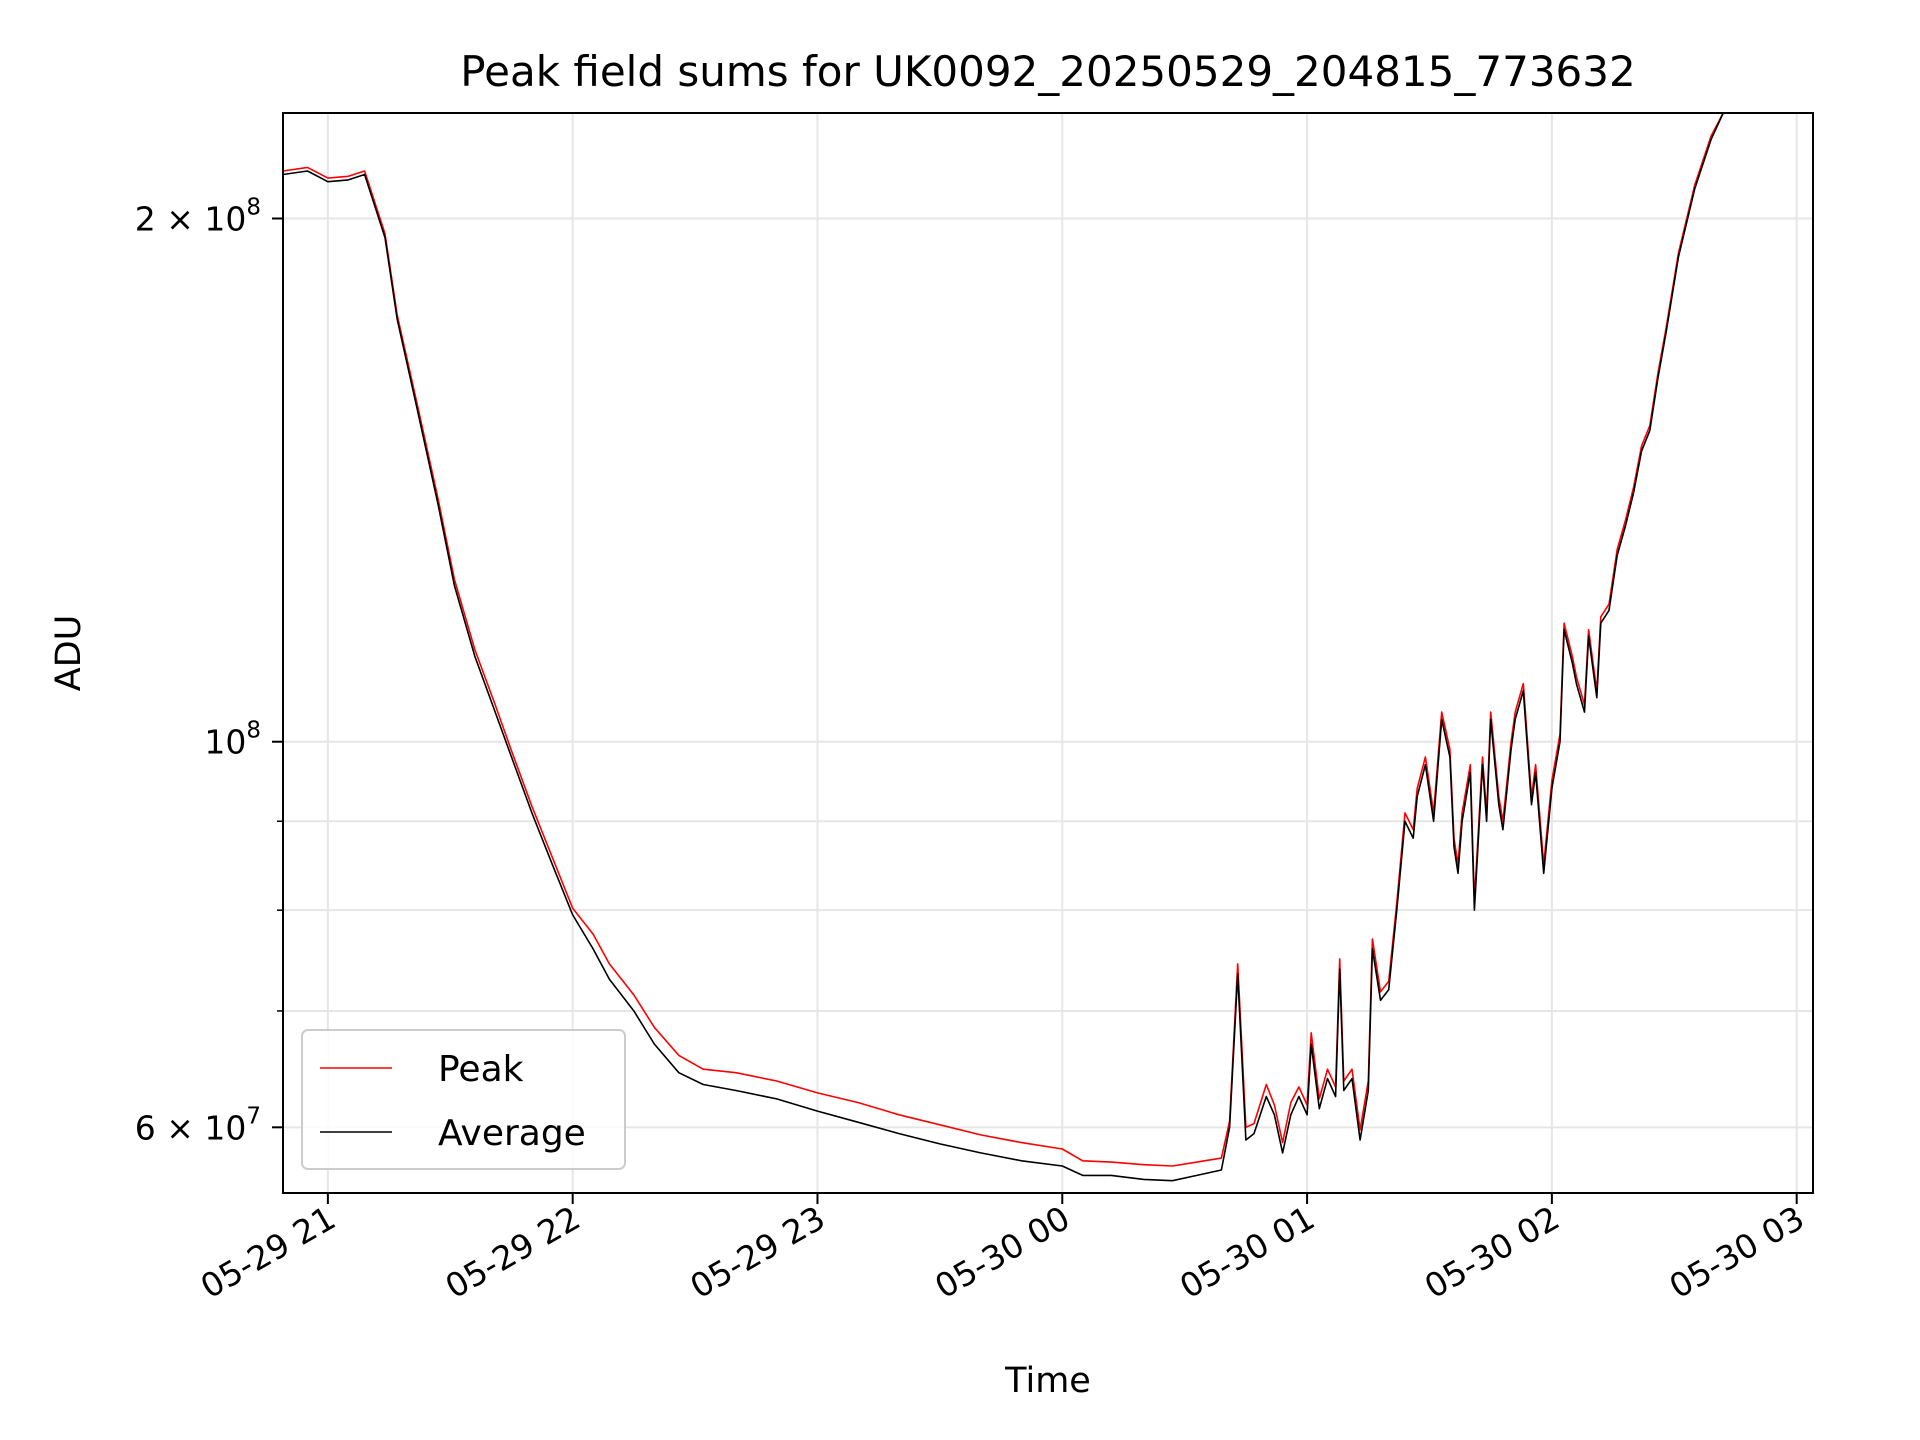  Describe the element at coordinates (69, 653) in the screenshot. I see `y-axis-title: ADU` at that location.